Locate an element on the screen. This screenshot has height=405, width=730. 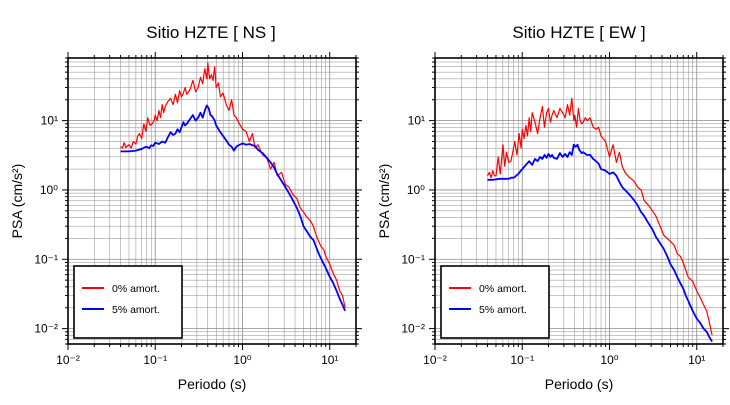
chart-title: Sitio HZTE [ EW ] is located at coordinates (578, 32).